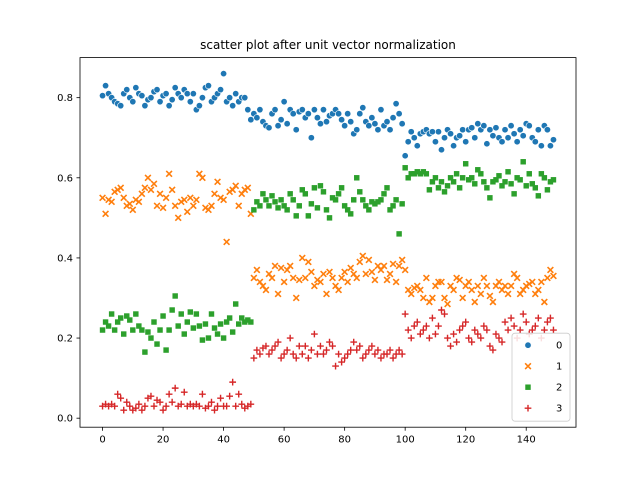 This screenshot has width=640, height=480. What do you see at coordinates (163, 440) in the screenshot?
I see `x-tick-label: 20` at bounding box center [163, 440].